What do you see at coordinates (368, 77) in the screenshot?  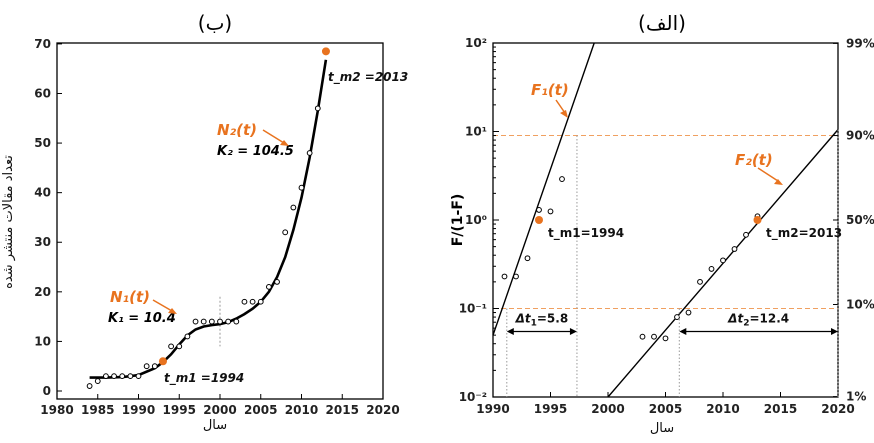 I see `tm2-label-left: t_m2 =2013` at bounding box center [368, 77].